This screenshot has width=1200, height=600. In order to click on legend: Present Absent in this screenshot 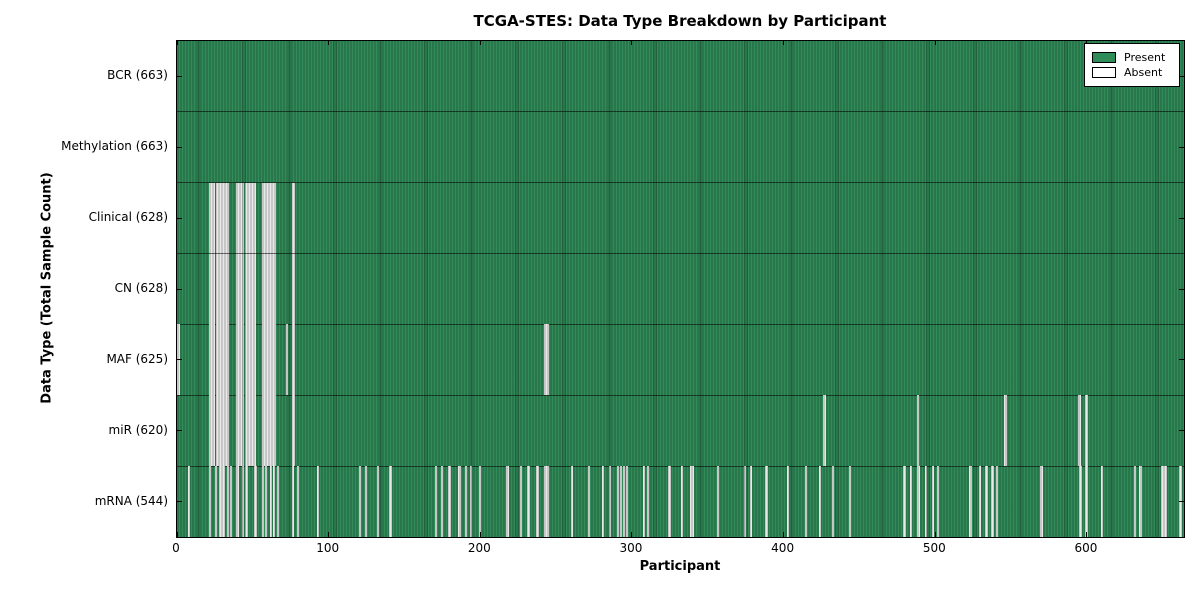, I will do `click(1132, 65)`.